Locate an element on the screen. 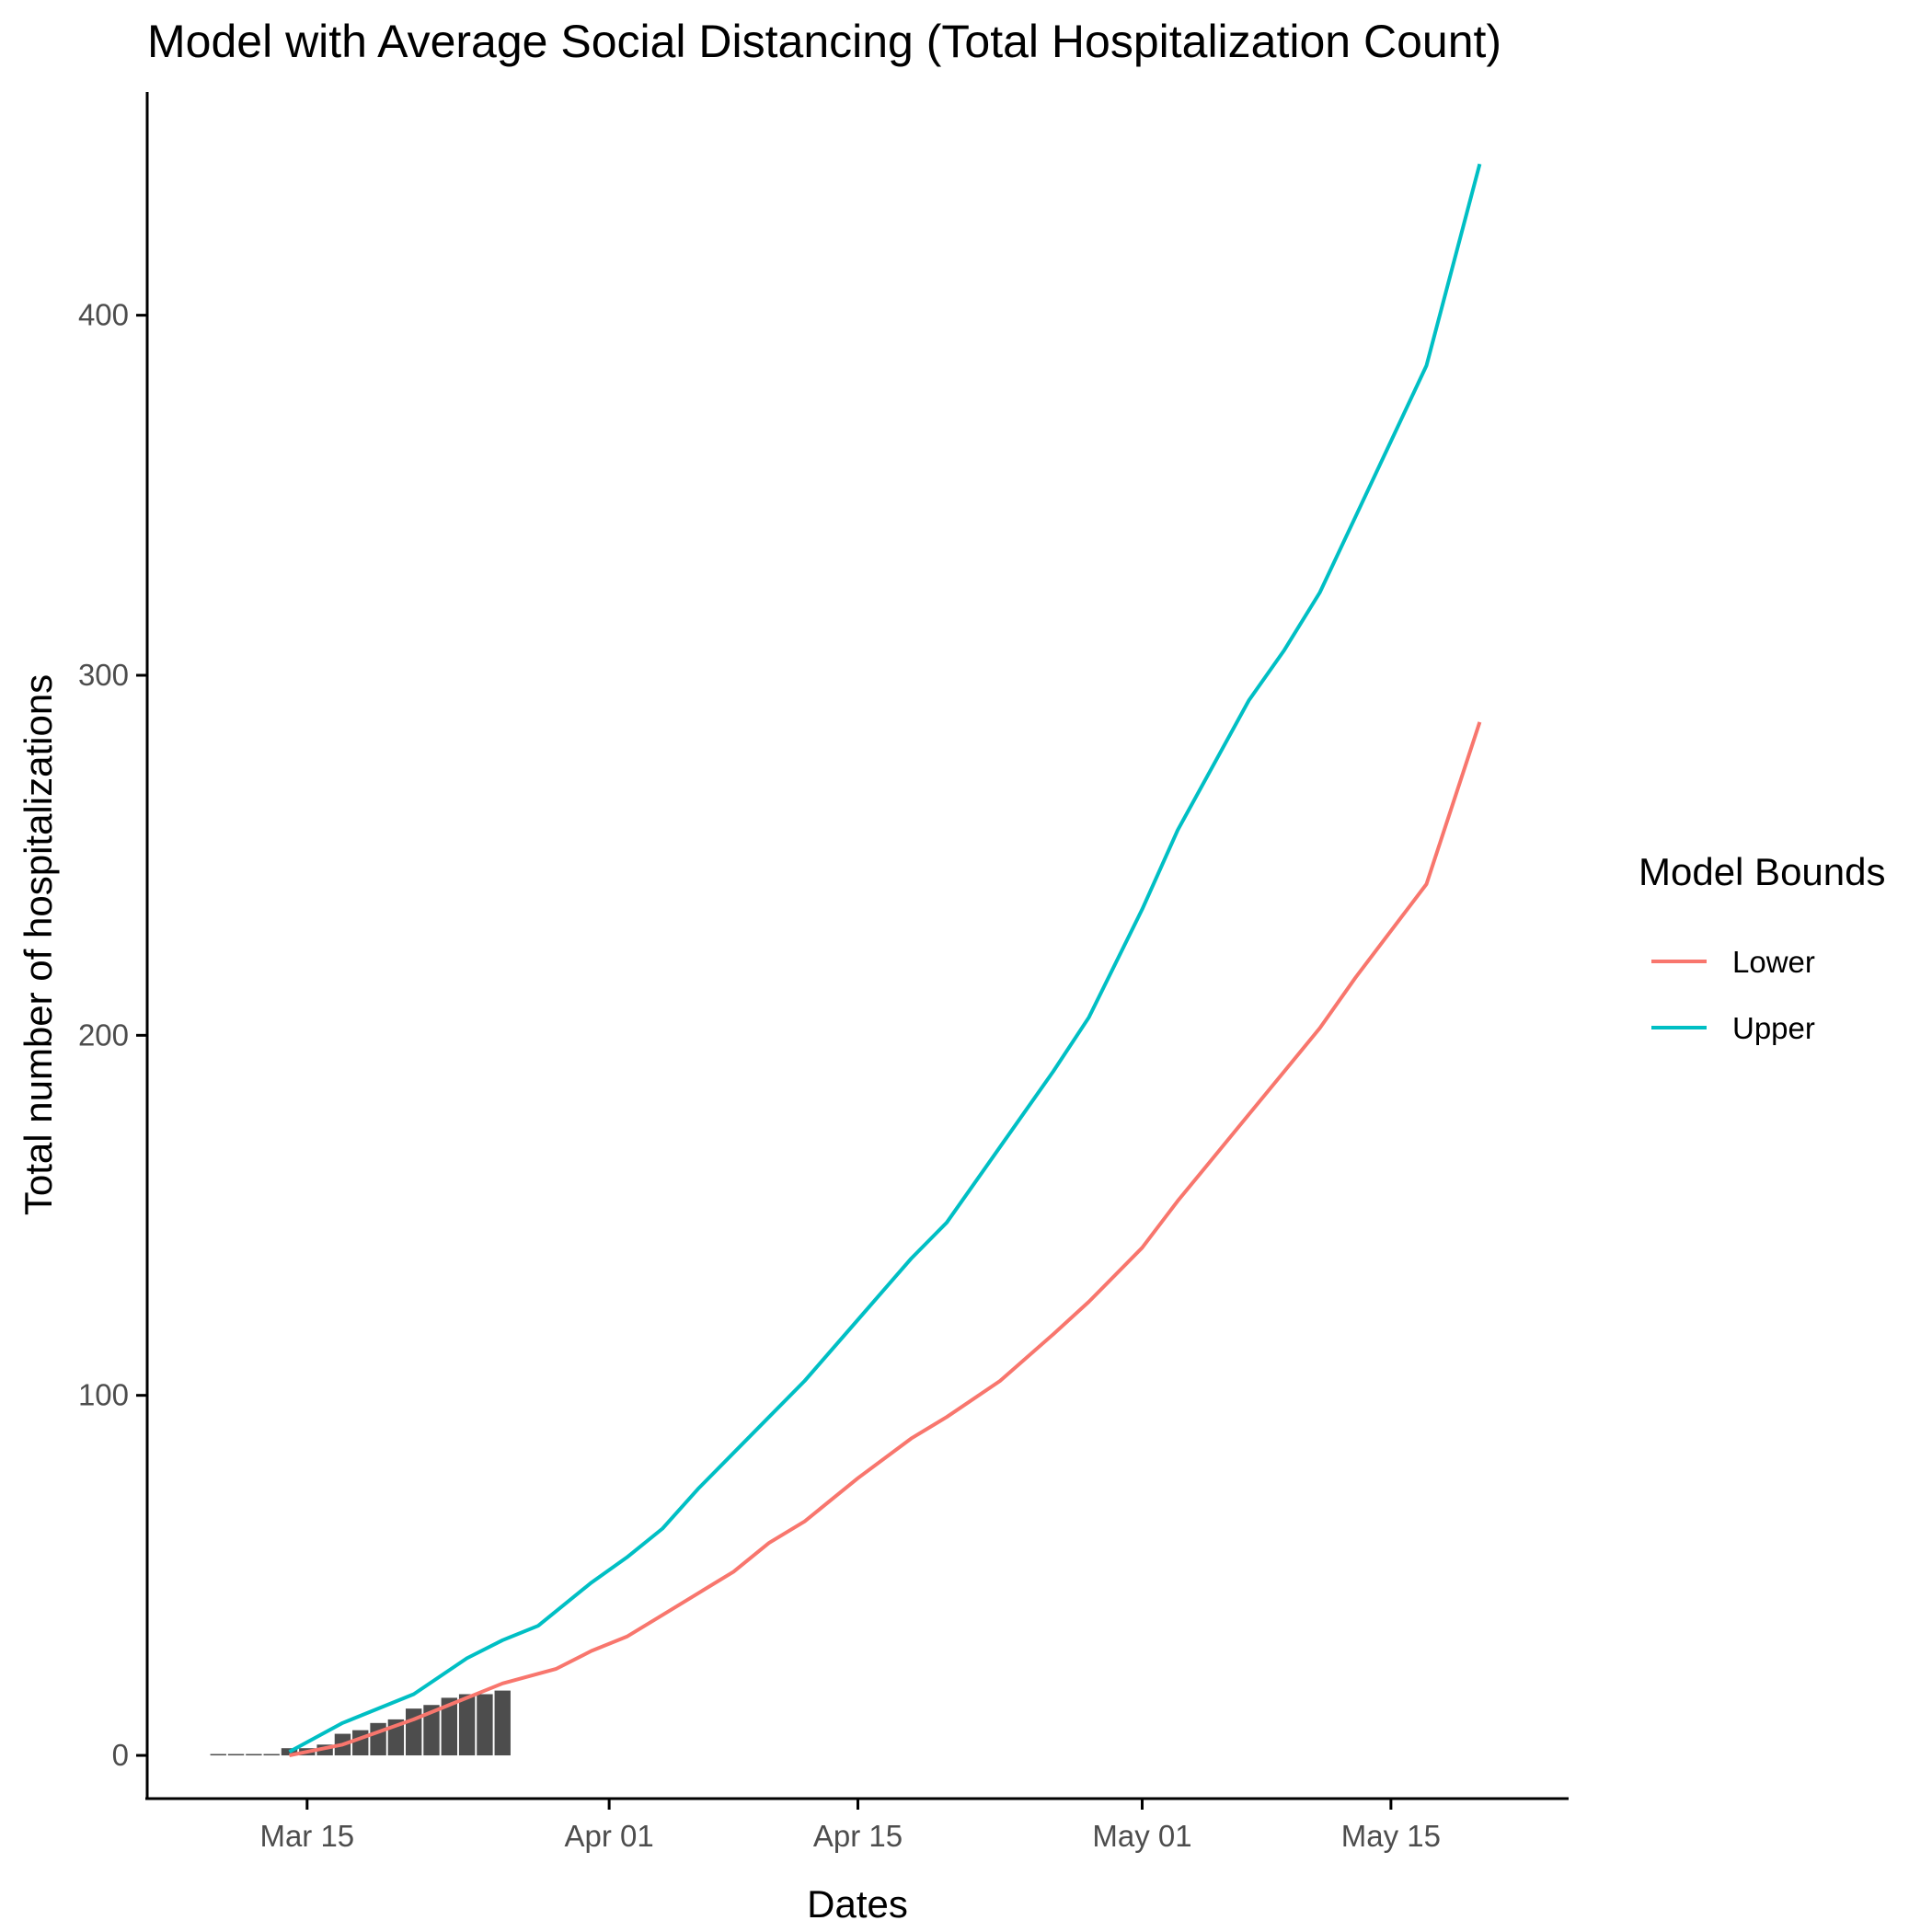  y-axis-title: Total number of hospitalizations is located at coordinates (38, 945).